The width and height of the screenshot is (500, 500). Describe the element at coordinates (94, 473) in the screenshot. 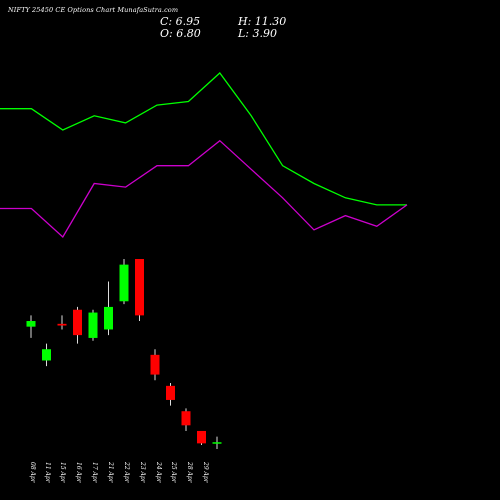

I see `x-tick-label: 17 Apr` at that location.